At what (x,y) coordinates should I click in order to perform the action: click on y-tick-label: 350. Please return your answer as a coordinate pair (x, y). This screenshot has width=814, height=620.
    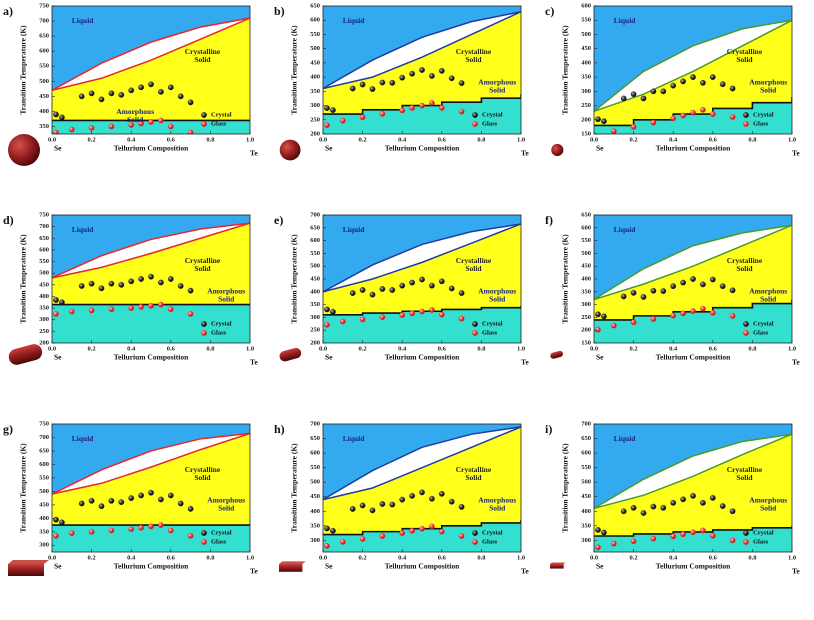
    Looking at the image, I should click on (586, 77).